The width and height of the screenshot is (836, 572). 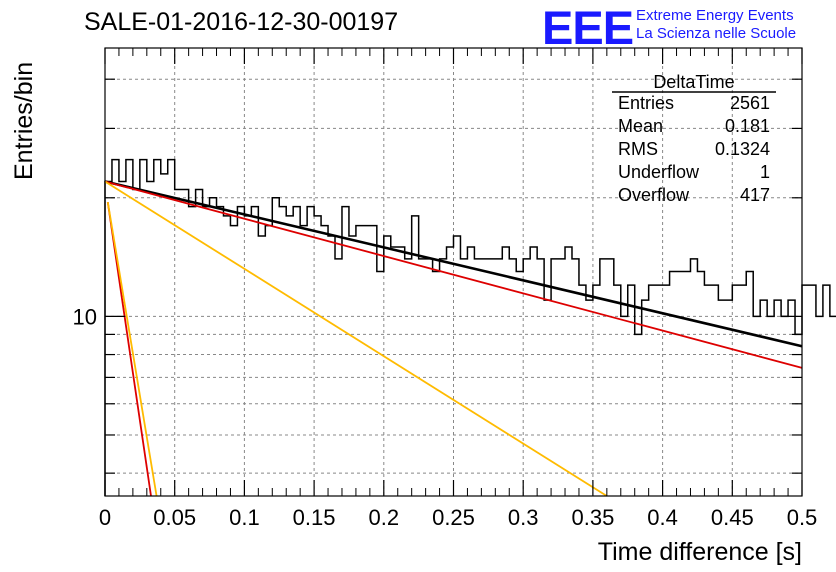 I want to click on x-tick-label: 0.2, so click(x=384, y=517).